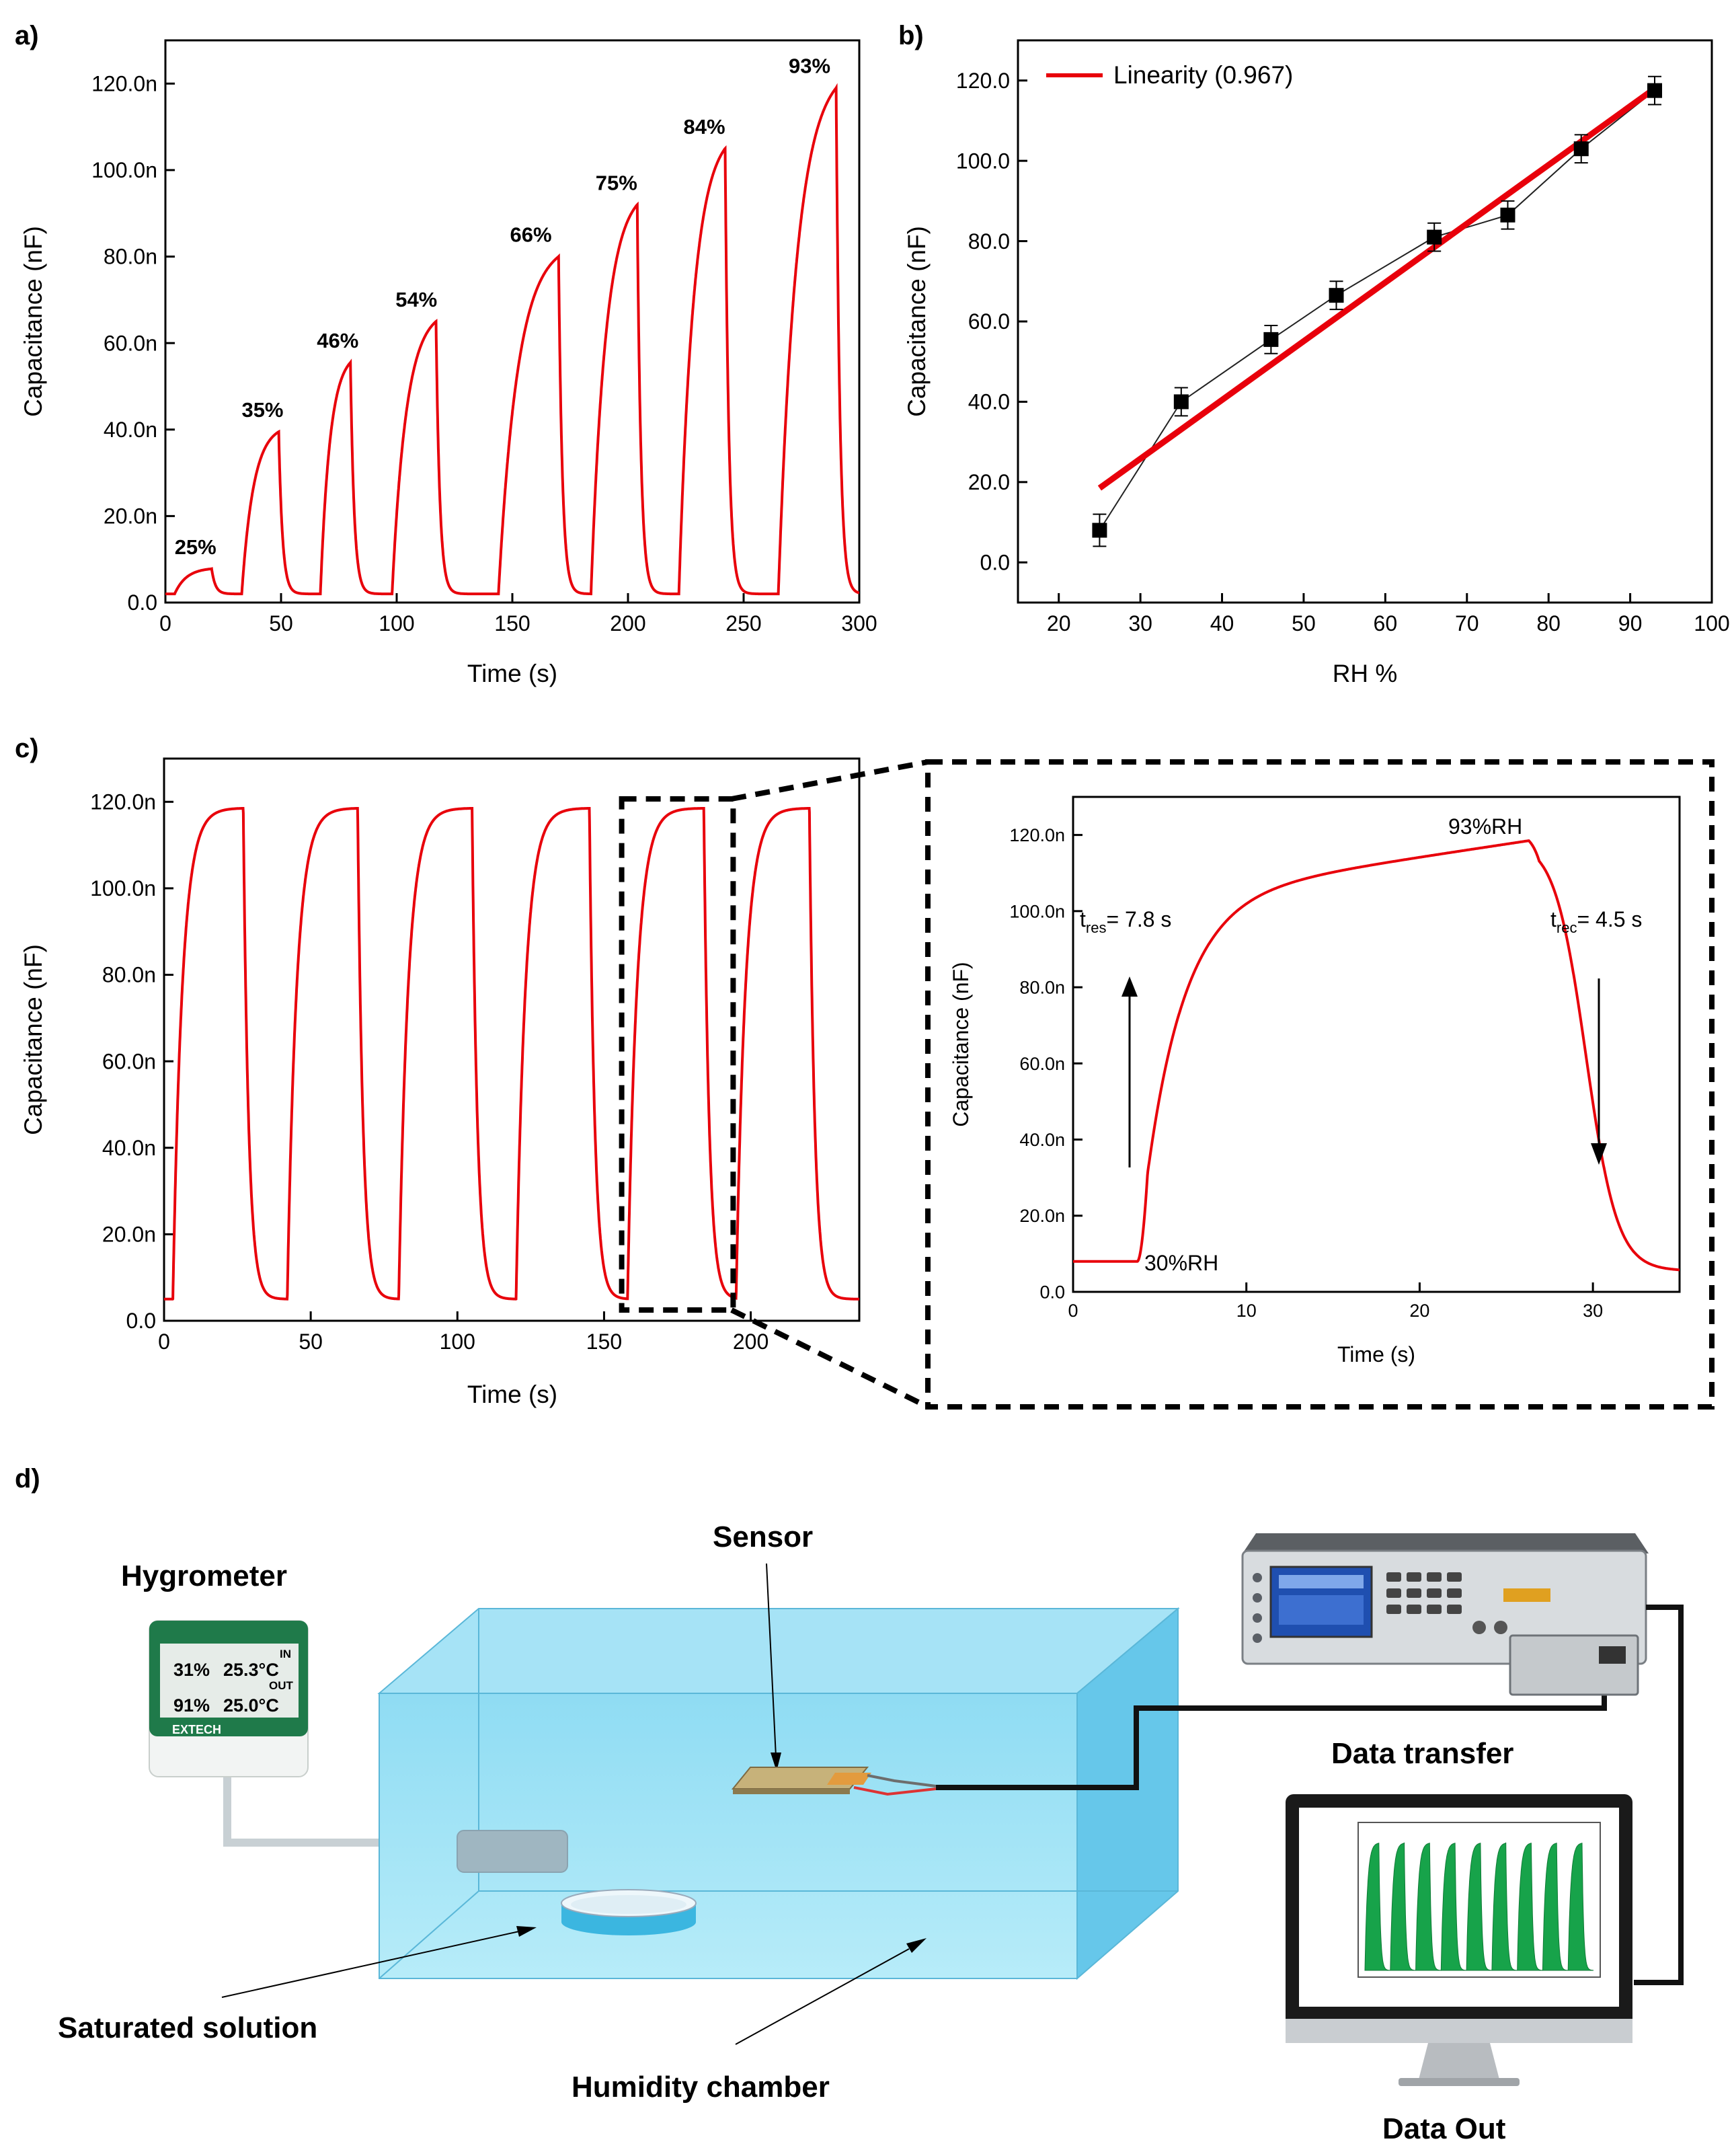 This screenshot has width=1732, height=2156. I want to click on chart-a-ytick-label-4: 80.0n, so click(130, 257).